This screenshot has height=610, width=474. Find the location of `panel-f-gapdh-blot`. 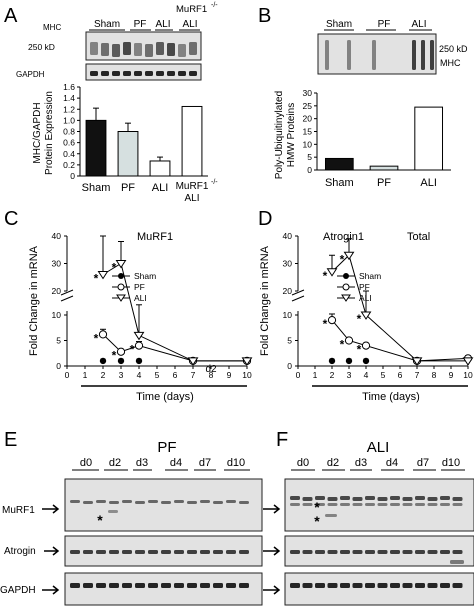

panel-f-gapdh-blot is located at coordinates (379, 589).